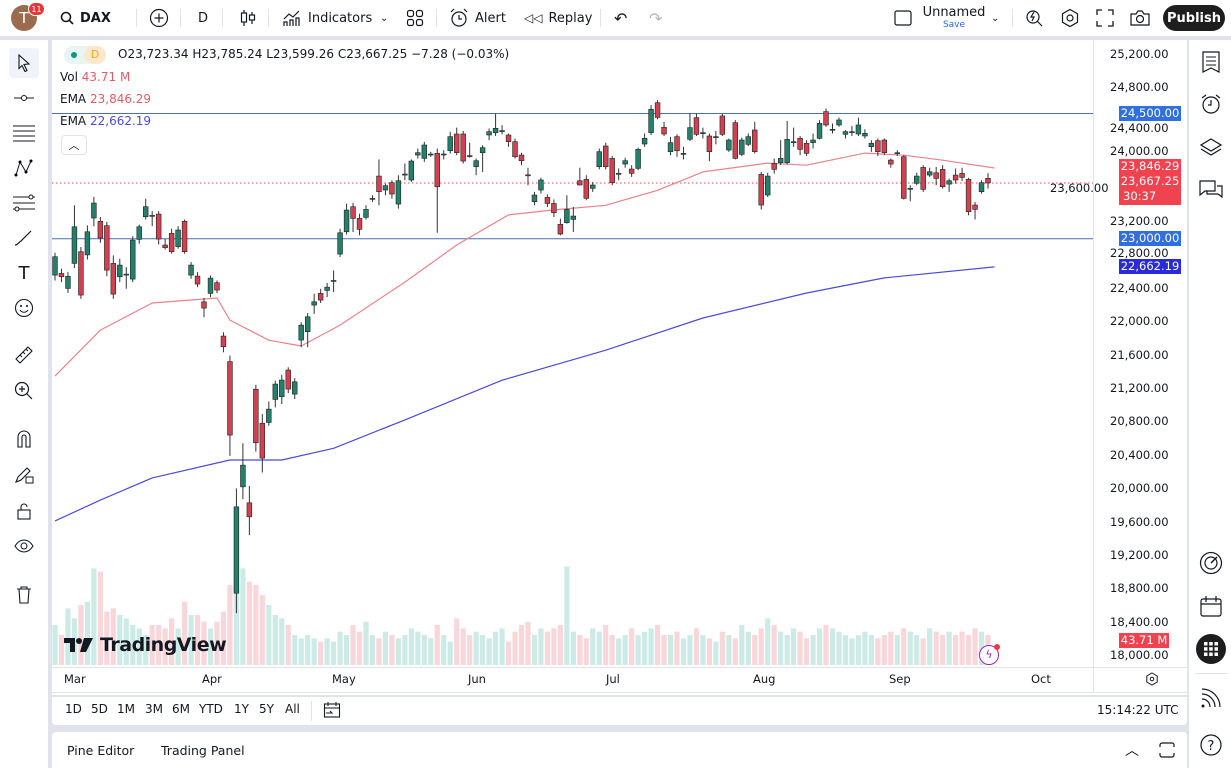  I want to click on screenshot-button, so click(1140, 18).